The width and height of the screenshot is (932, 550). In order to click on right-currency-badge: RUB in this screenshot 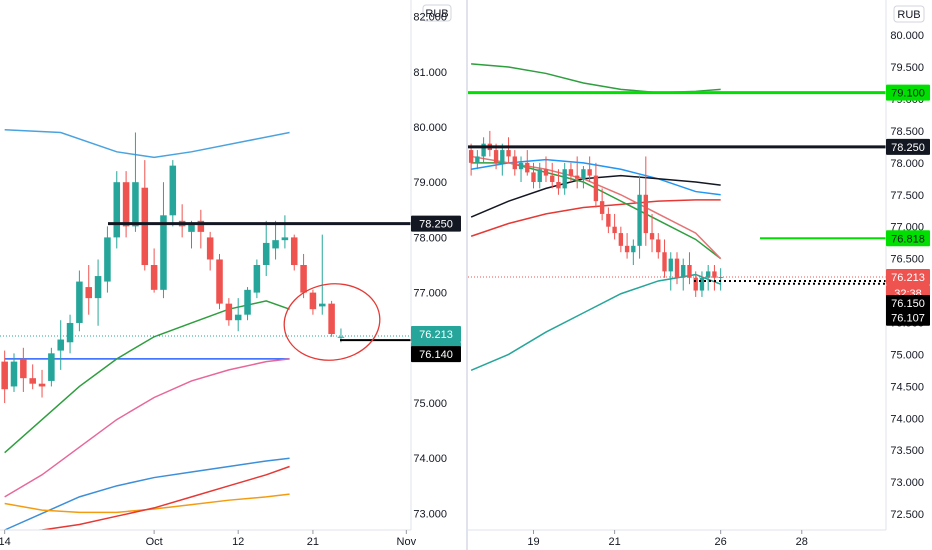, I will do `click(909, 14)`.